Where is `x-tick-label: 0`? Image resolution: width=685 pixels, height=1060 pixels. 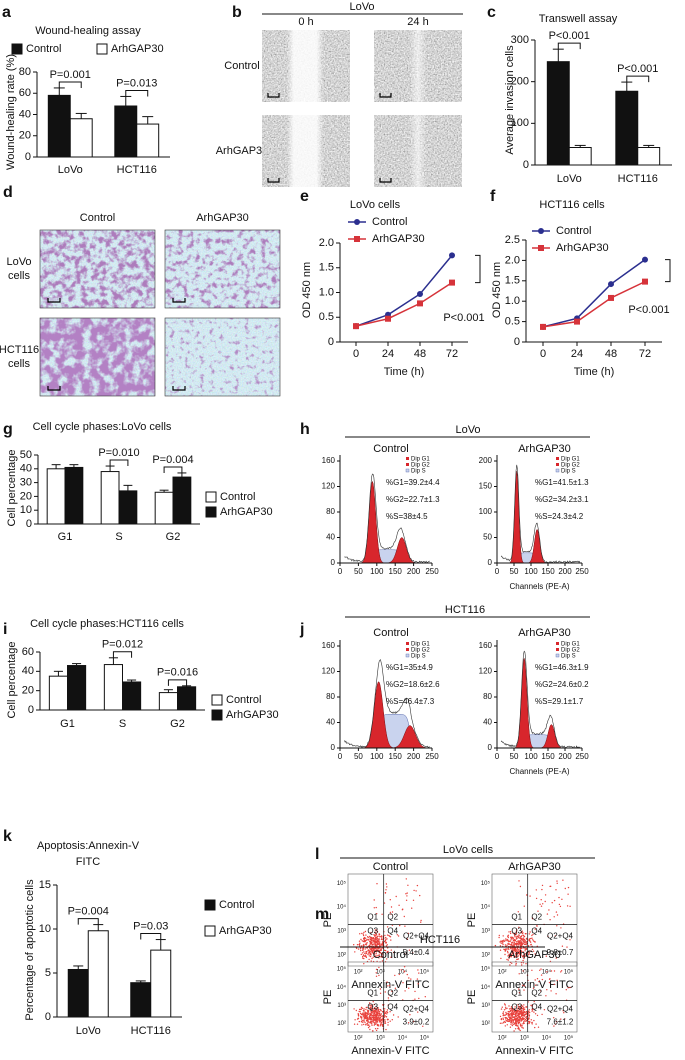 x-tick-label: 0 is located at coordinates (356, 354).